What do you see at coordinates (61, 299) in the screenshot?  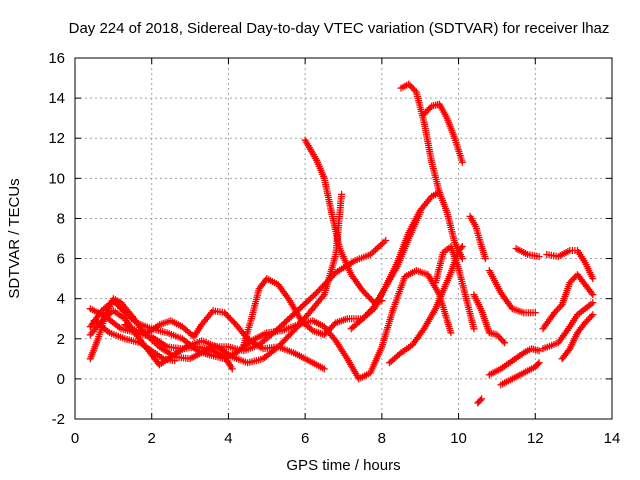 I see `y-tick-label: 4` at bounding box center [61, 299].